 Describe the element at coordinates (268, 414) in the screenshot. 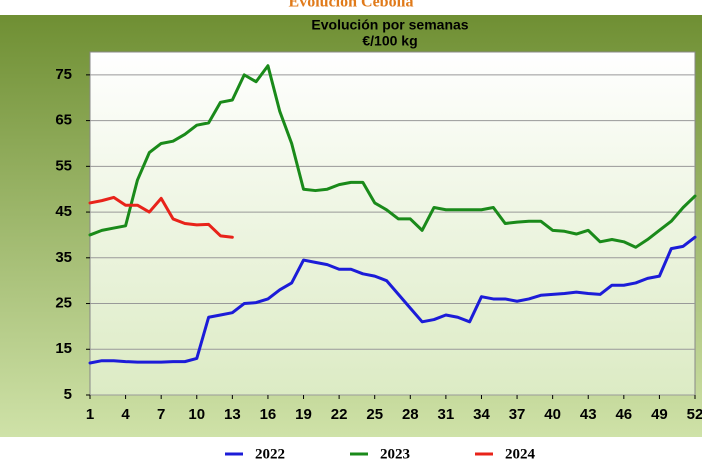

I see `x-tick-label: 16` at that location.